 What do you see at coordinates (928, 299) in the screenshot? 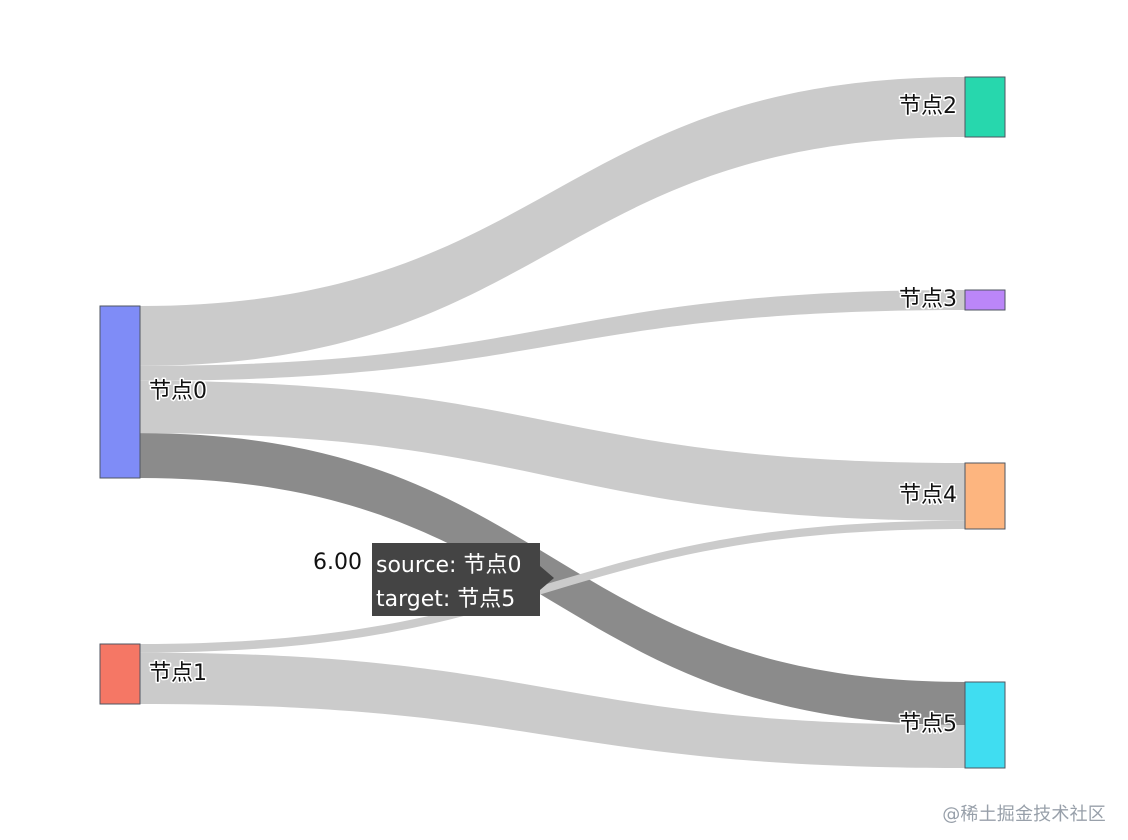
I see `node-label-节点3: 节点3` at bounding box center [928, 299].